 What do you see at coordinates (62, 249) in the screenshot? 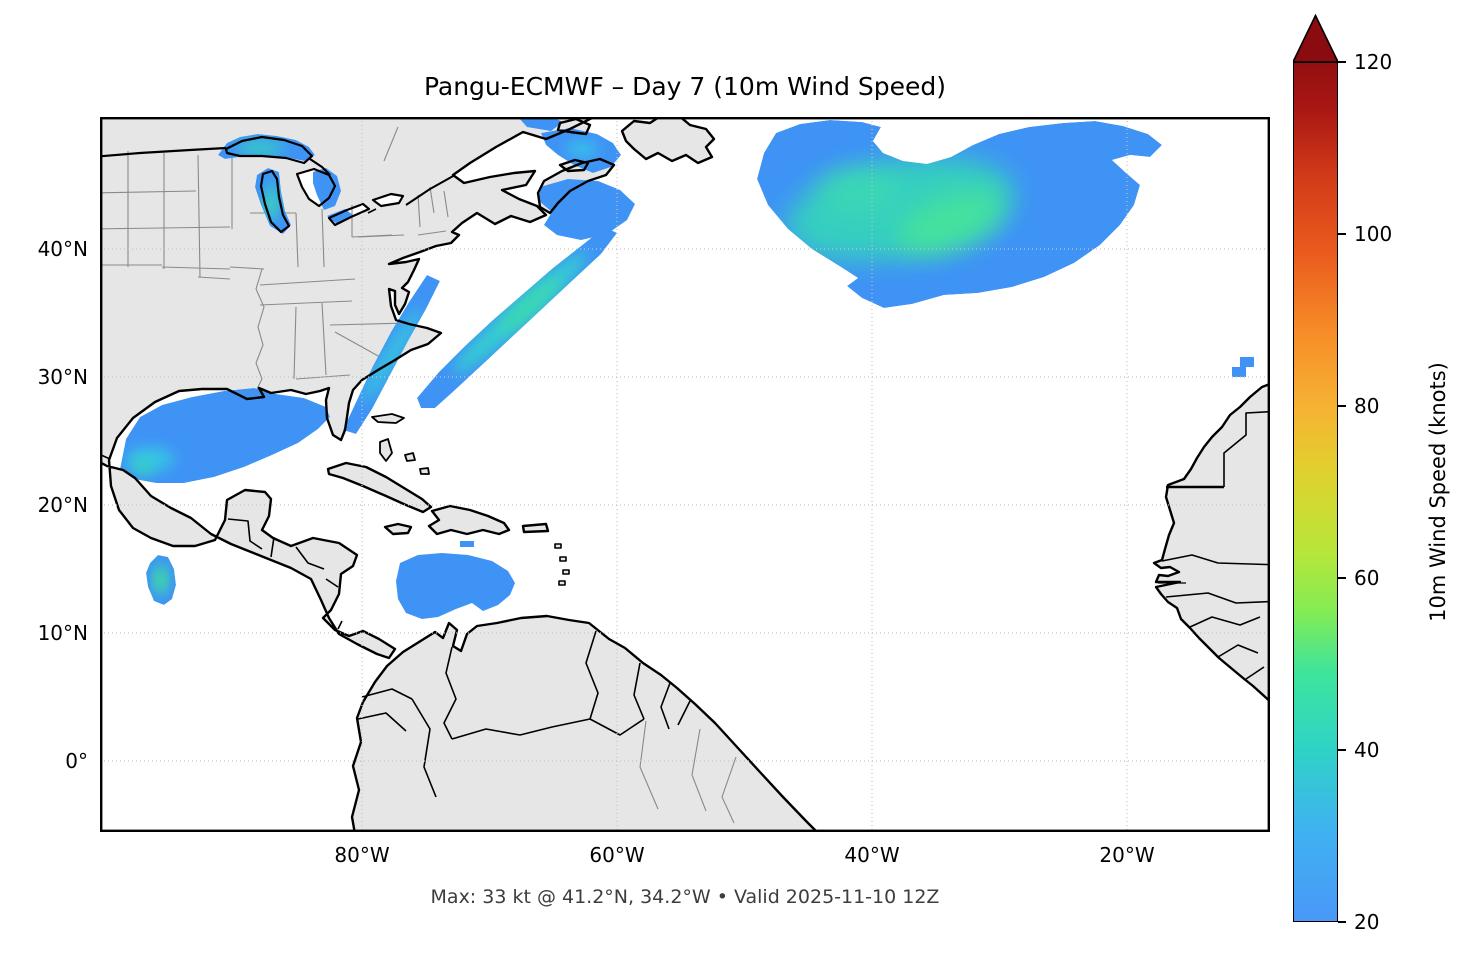
I see `y-tick-40n: 40°N` at bounding box center [62, 249].